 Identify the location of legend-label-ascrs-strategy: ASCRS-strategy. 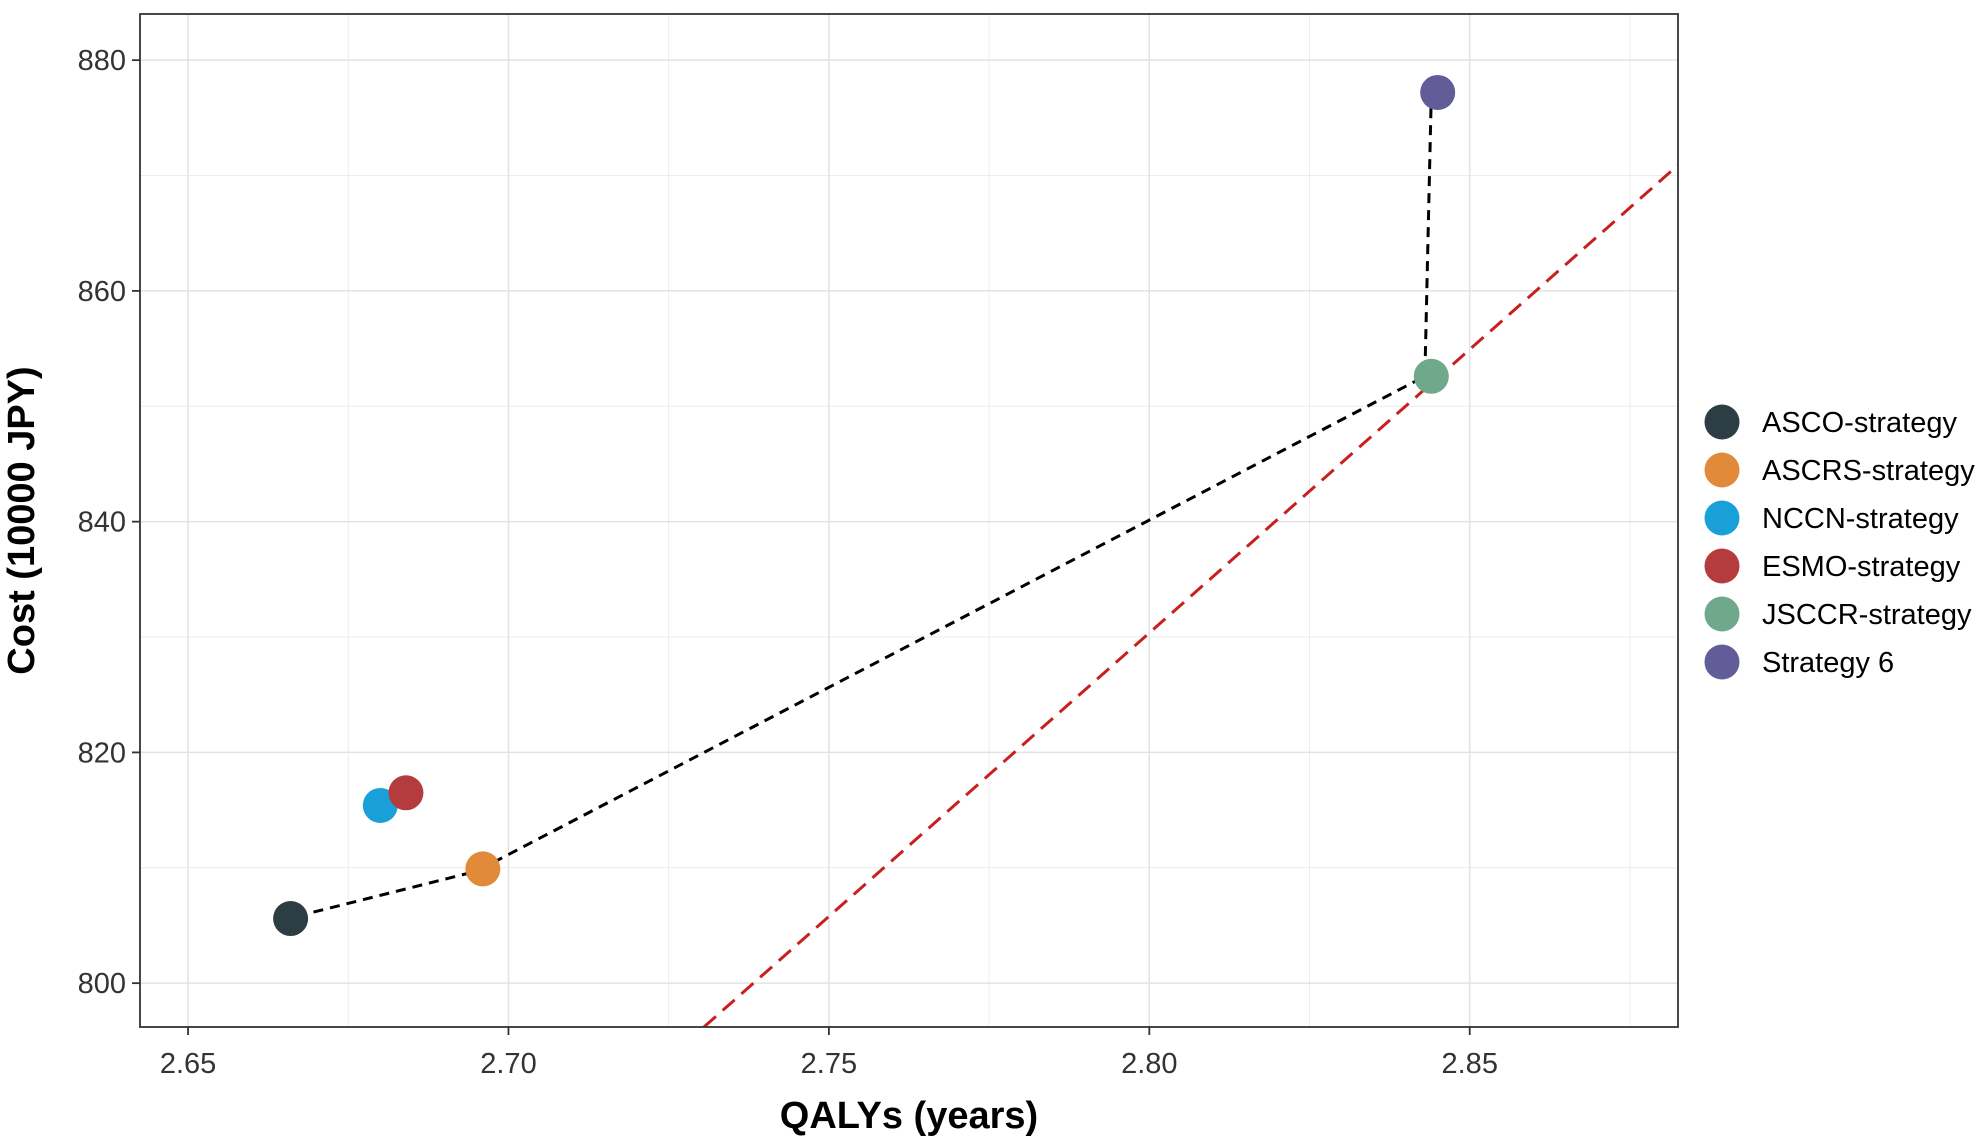
(1868, 471).